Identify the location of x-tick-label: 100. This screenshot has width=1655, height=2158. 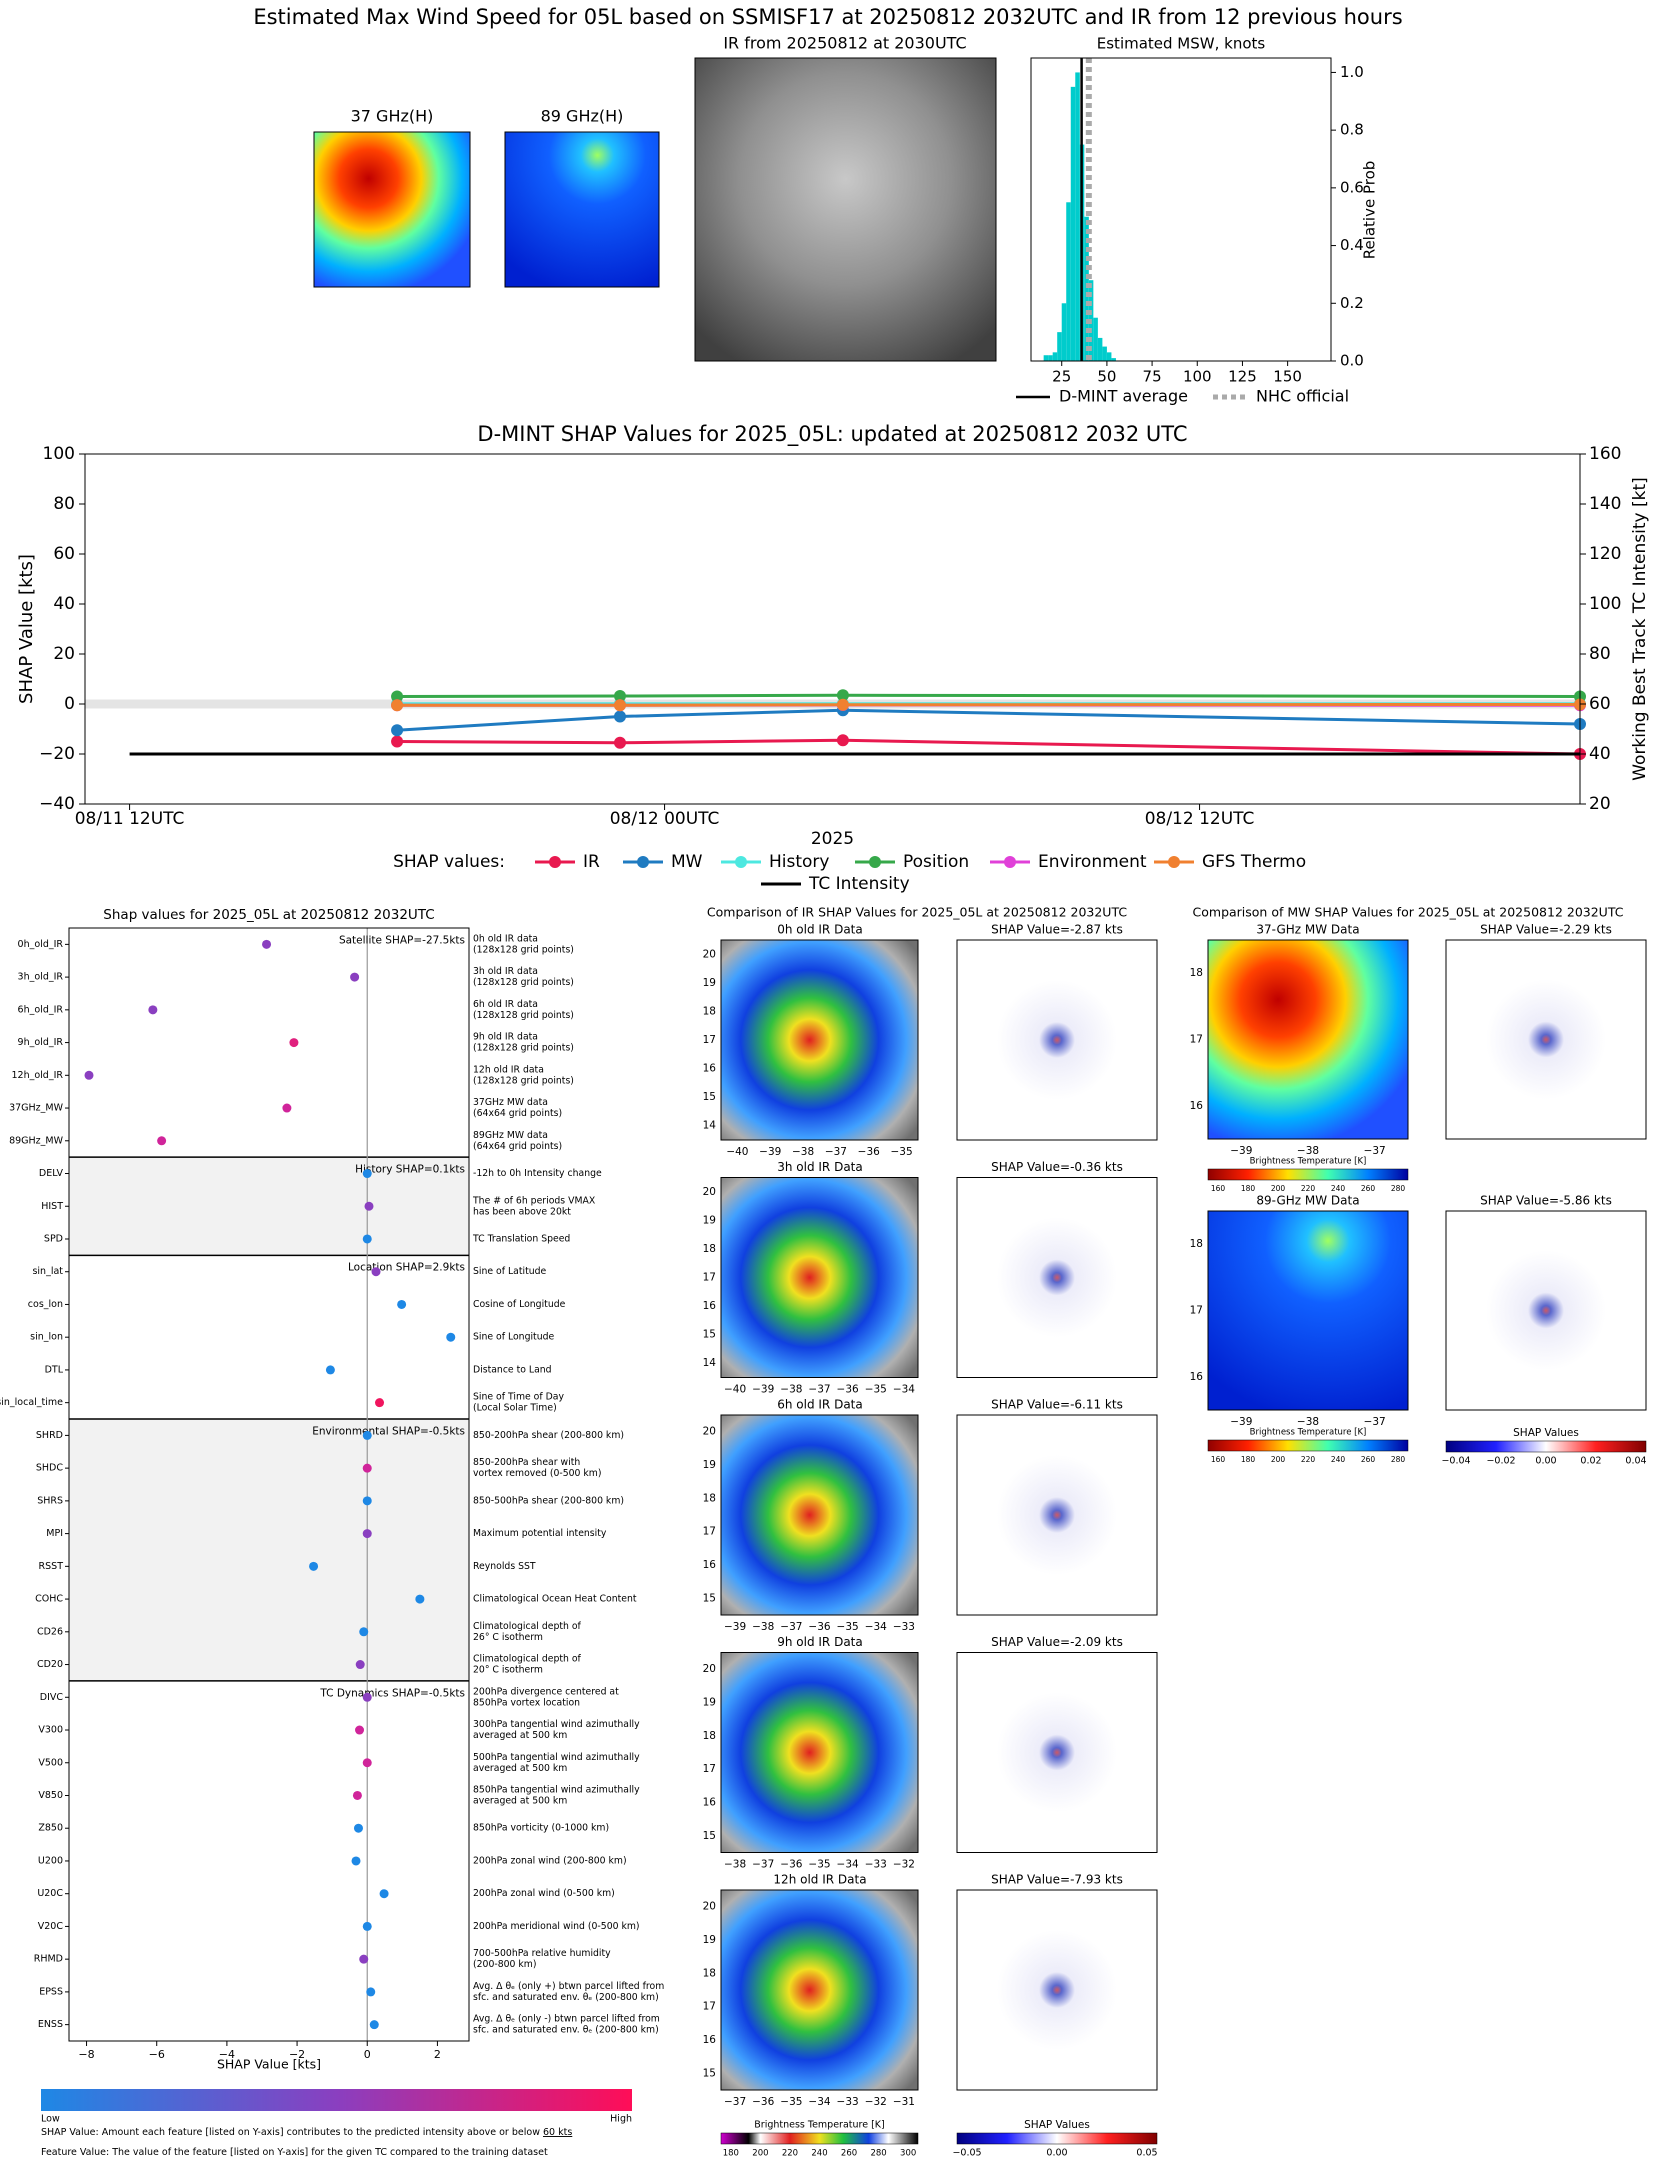
(1197, 377).